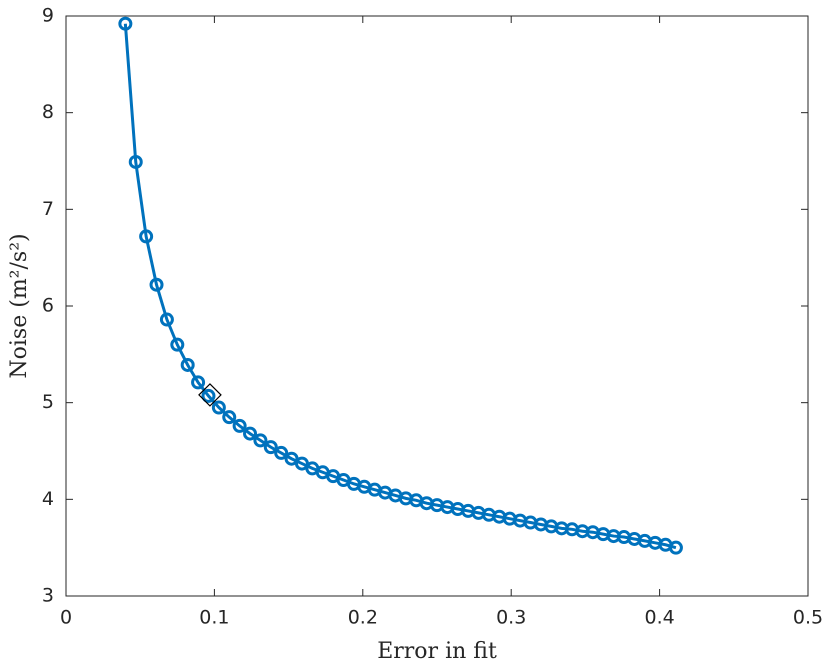  Describe the element at coordinates (659, 618) in the screenshot. I see `x-tick-label: 0.4` at that location.